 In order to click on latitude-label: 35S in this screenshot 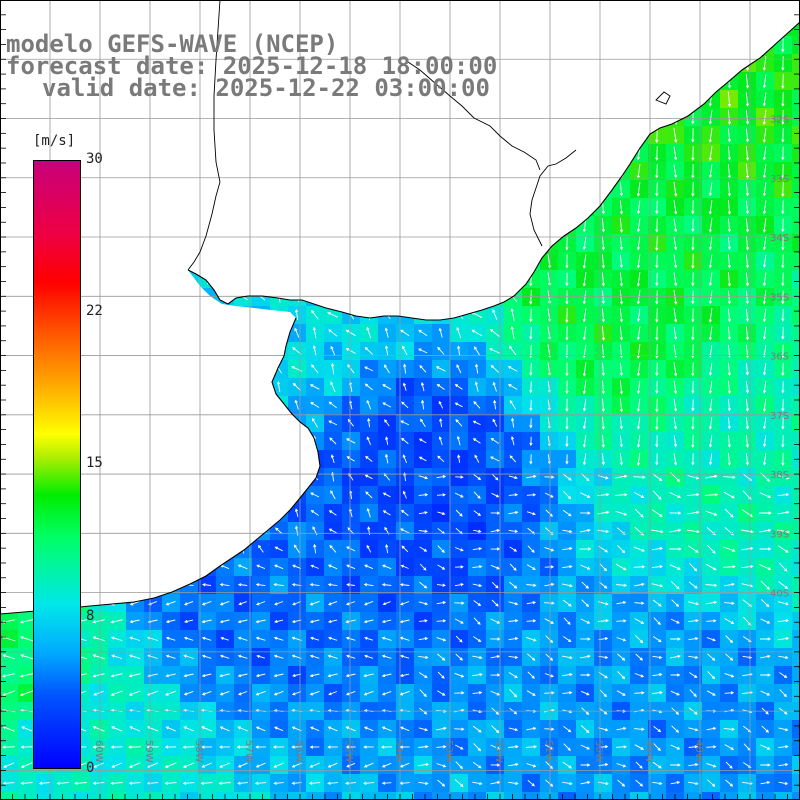, I will do `click(779, 297)`.